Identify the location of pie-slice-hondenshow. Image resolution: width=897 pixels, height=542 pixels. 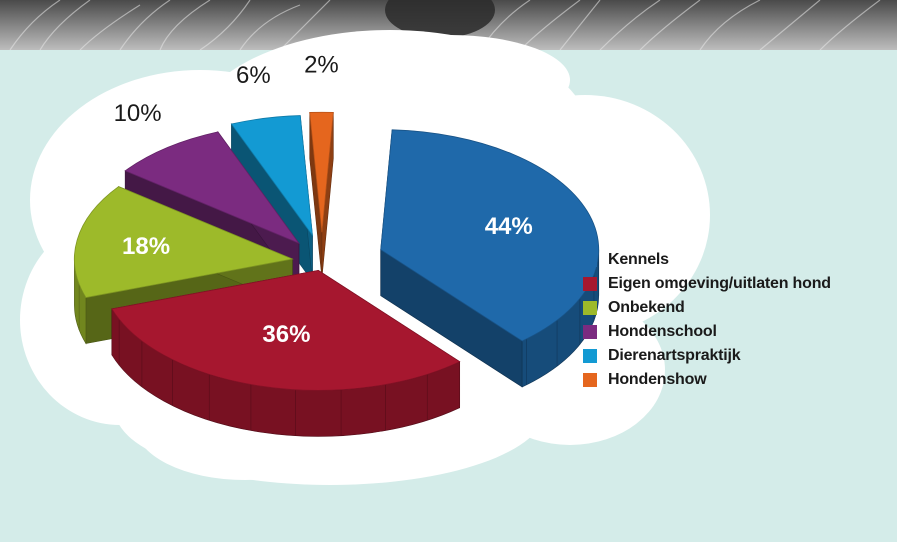
(321, 195).